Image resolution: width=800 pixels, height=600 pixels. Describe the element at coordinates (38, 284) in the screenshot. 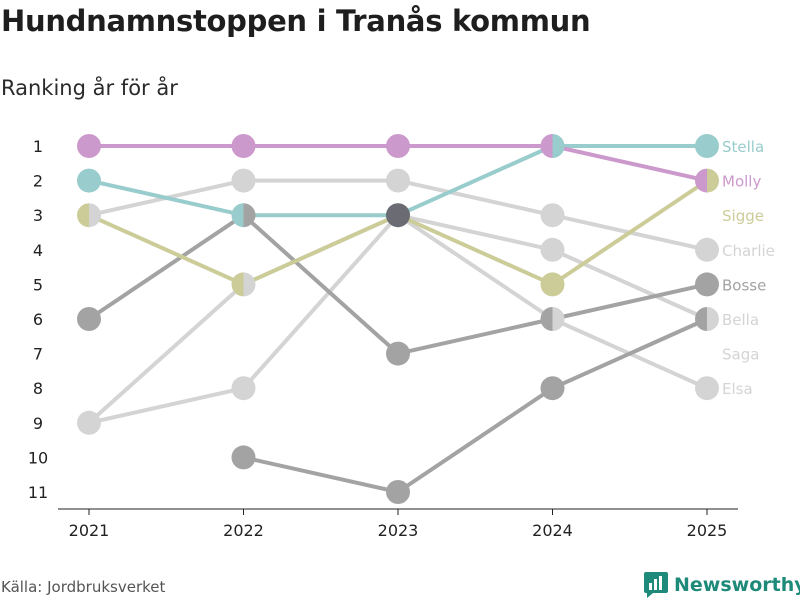

I see `y-tick-label: 5` at that location.